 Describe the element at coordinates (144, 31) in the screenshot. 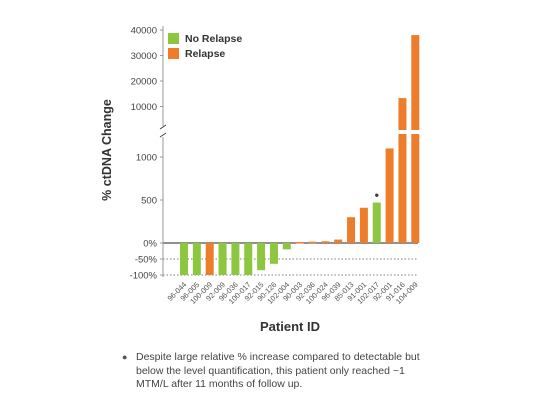

I see `y-tick-label: 40000` at that location.